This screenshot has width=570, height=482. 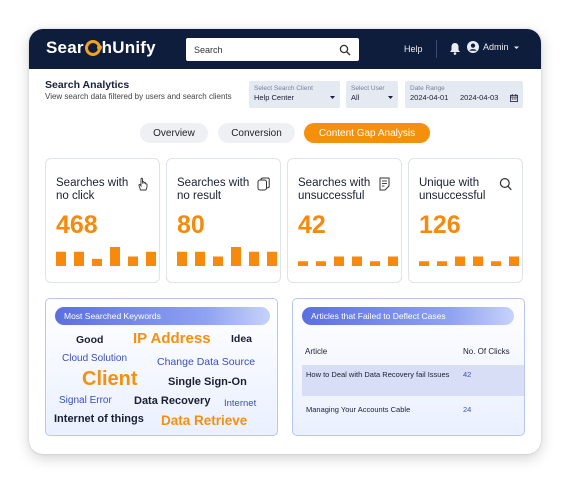 What do you see at coordinates (87, 85) in the screenshot?
I see `page-title: Search Analytics` at bounding box center [87, 85].